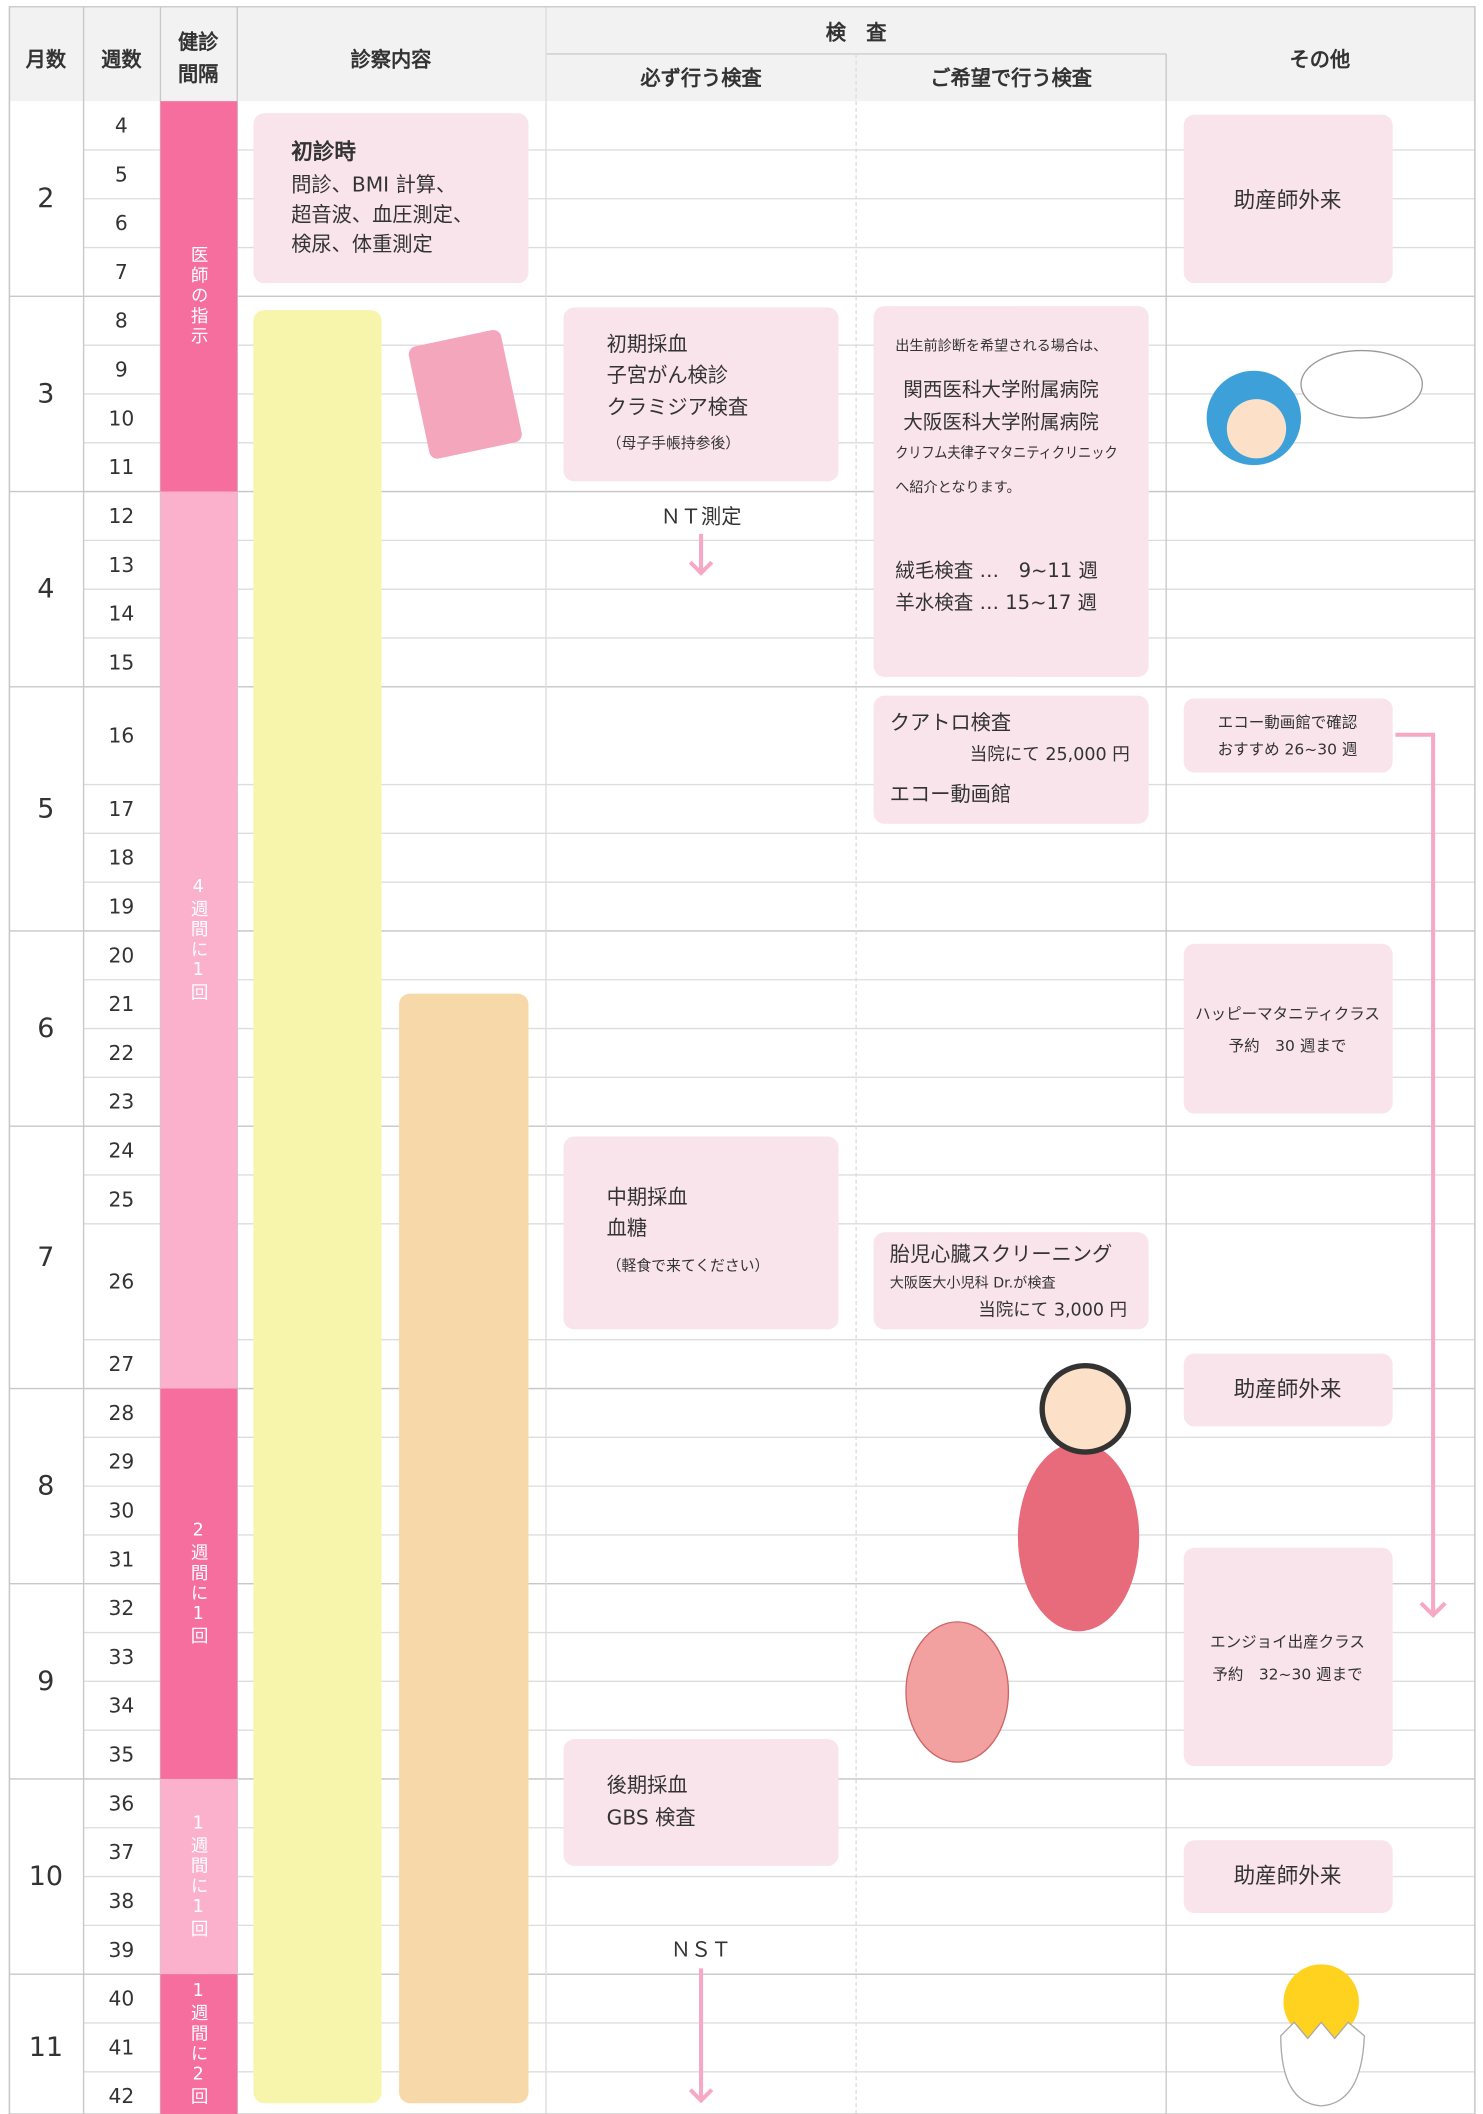 The image size is (1483, 2114). Describe the element at coordinates (1320, 59) in the screenshot. I see `header-cell: その他` at that location.